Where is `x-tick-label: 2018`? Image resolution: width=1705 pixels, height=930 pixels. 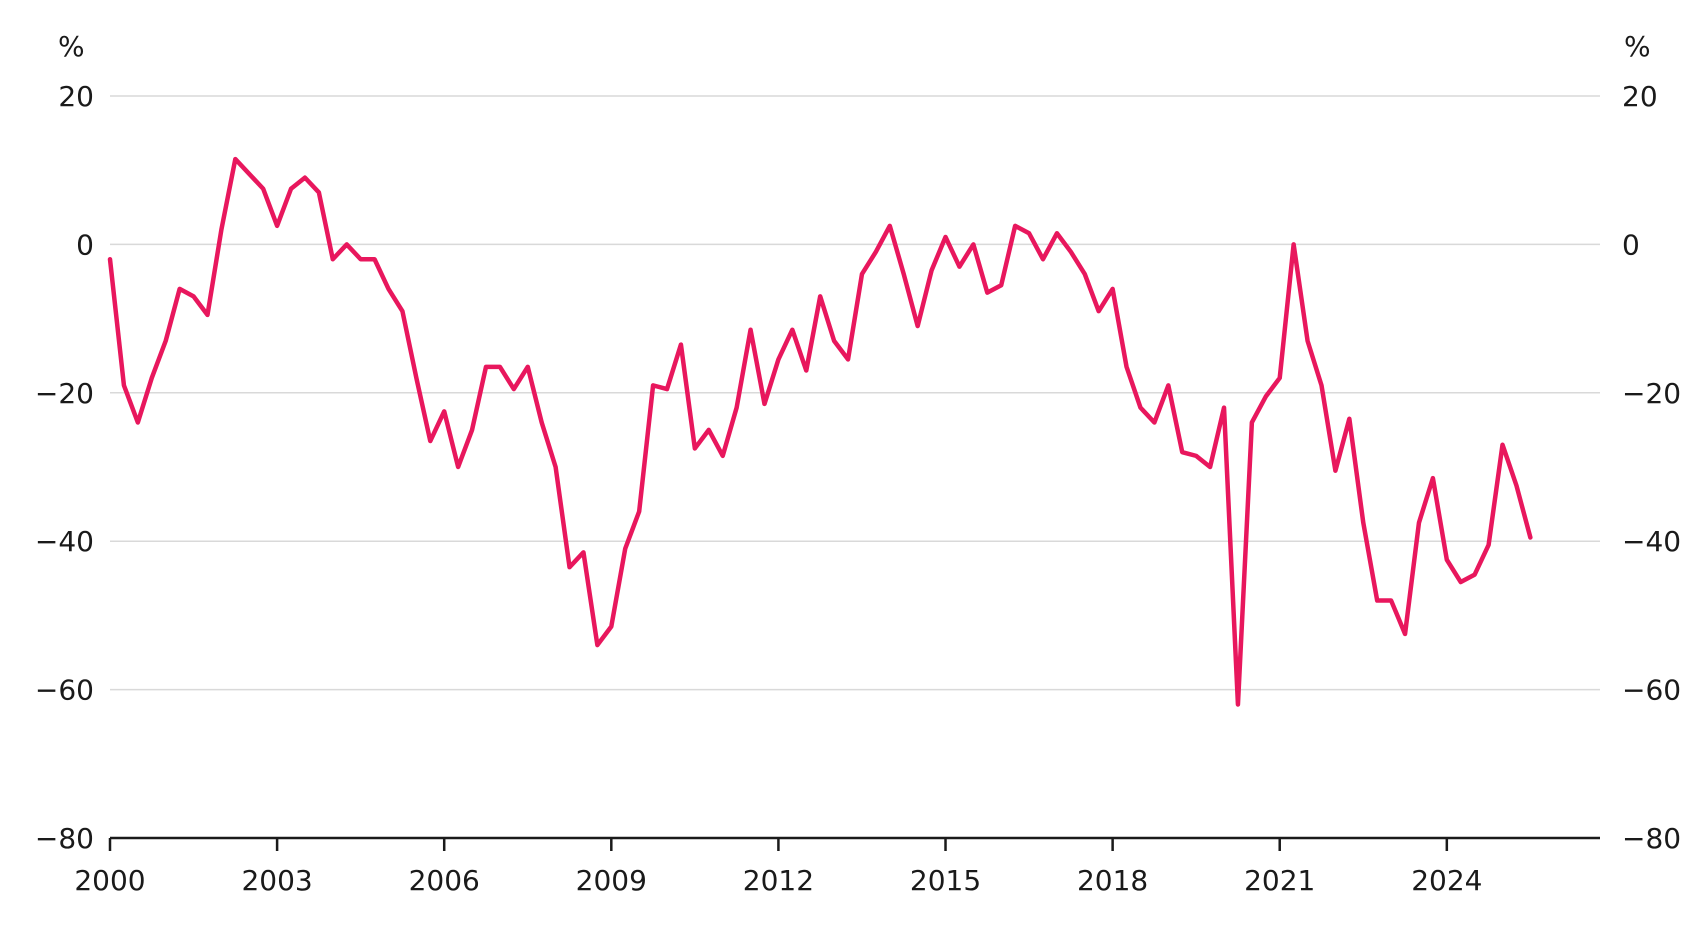 x-tick-label: 2018 is located at coordinates (1112, 880).